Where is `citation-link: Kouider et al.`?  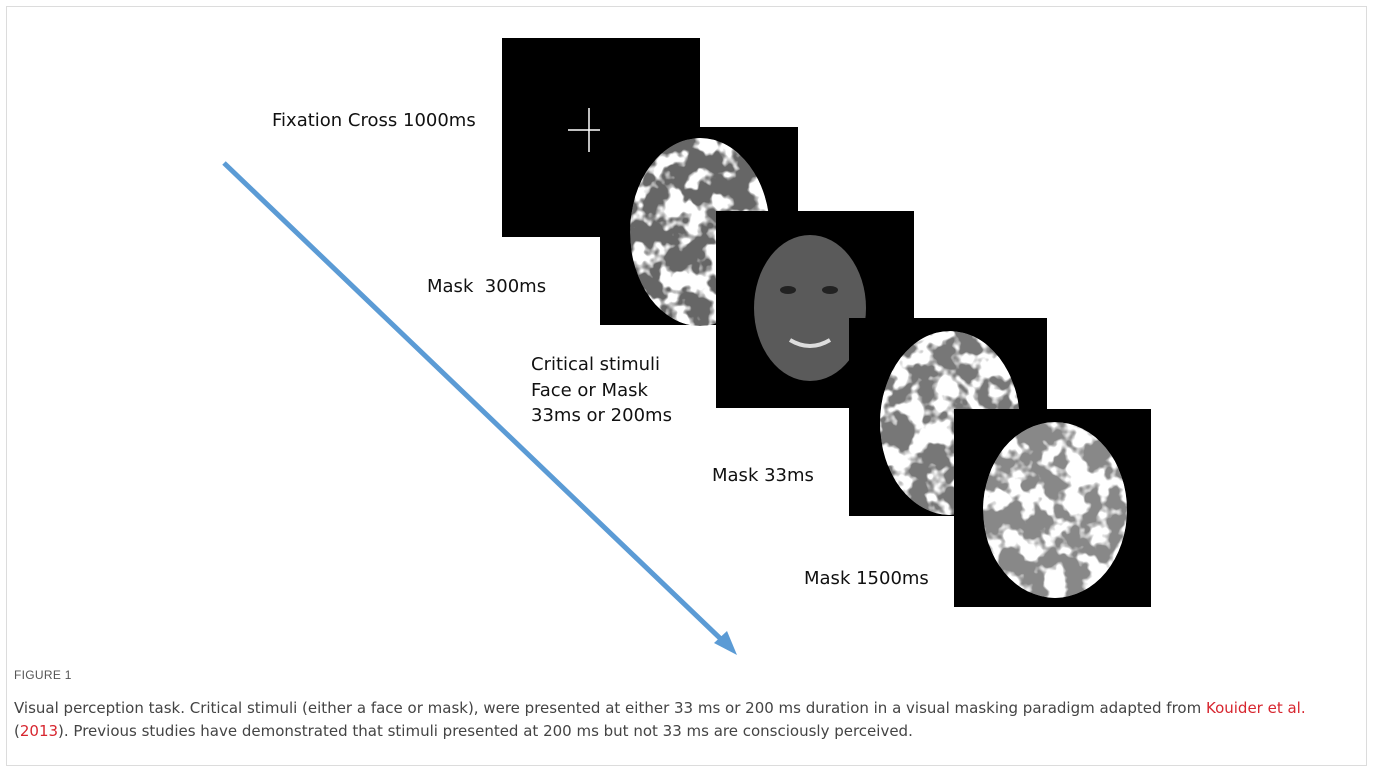 citation-link: Kouider et al. is located at coordinates (1255, 708).